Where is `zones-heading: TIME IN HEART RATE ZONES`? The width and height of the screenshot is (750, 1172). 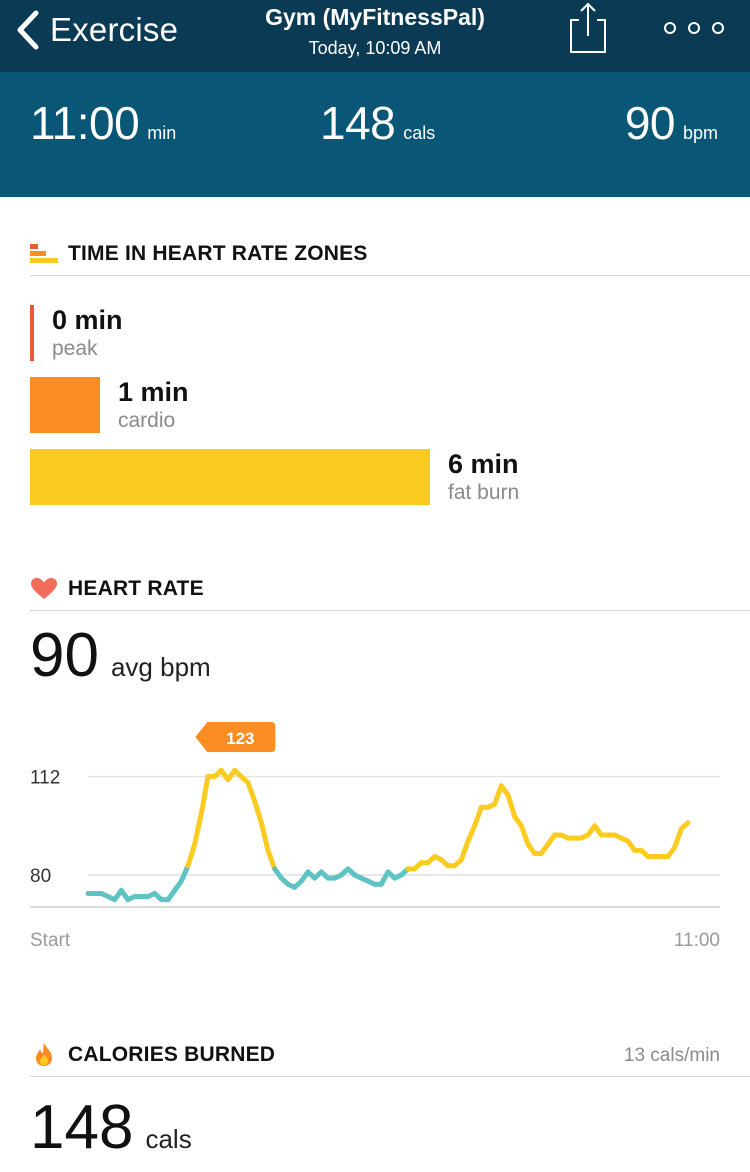
zones-heading: TIME IN HEART RATE ZONES is located at coordinates (218, 253).